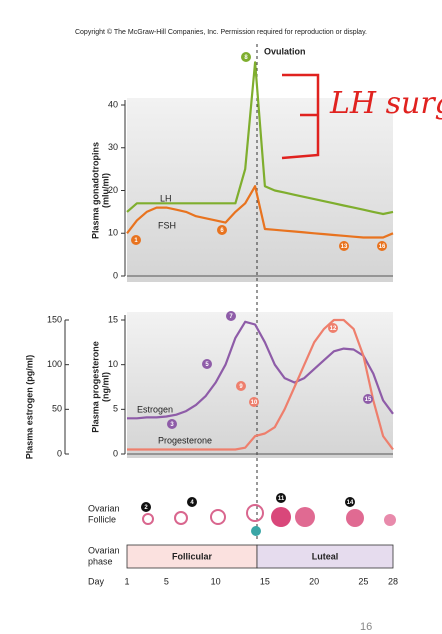 The width and height of the screenshot is (442, 634). Describe the element at coordinates (314, 581) in the screenshot. I see `day-tick-label: 20` at that location.